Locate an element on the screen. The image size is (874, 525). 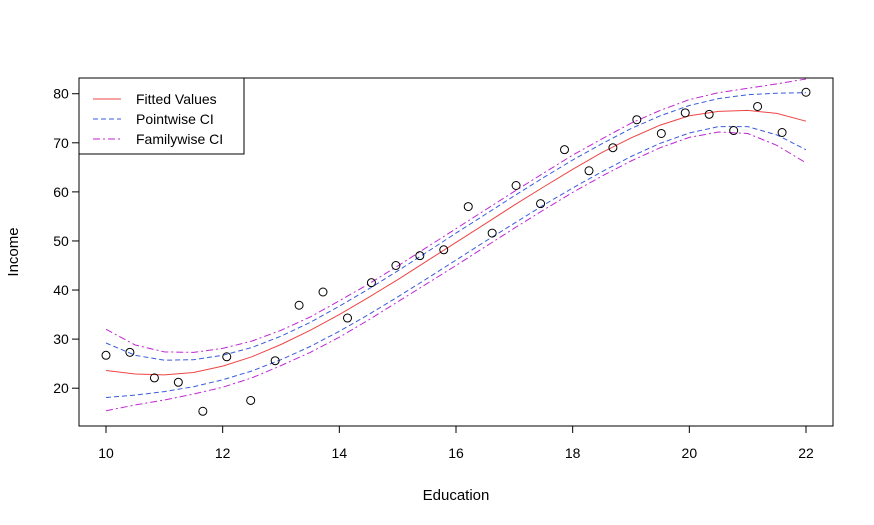
x-axis-title: Education is located at coordinates (456, 495).